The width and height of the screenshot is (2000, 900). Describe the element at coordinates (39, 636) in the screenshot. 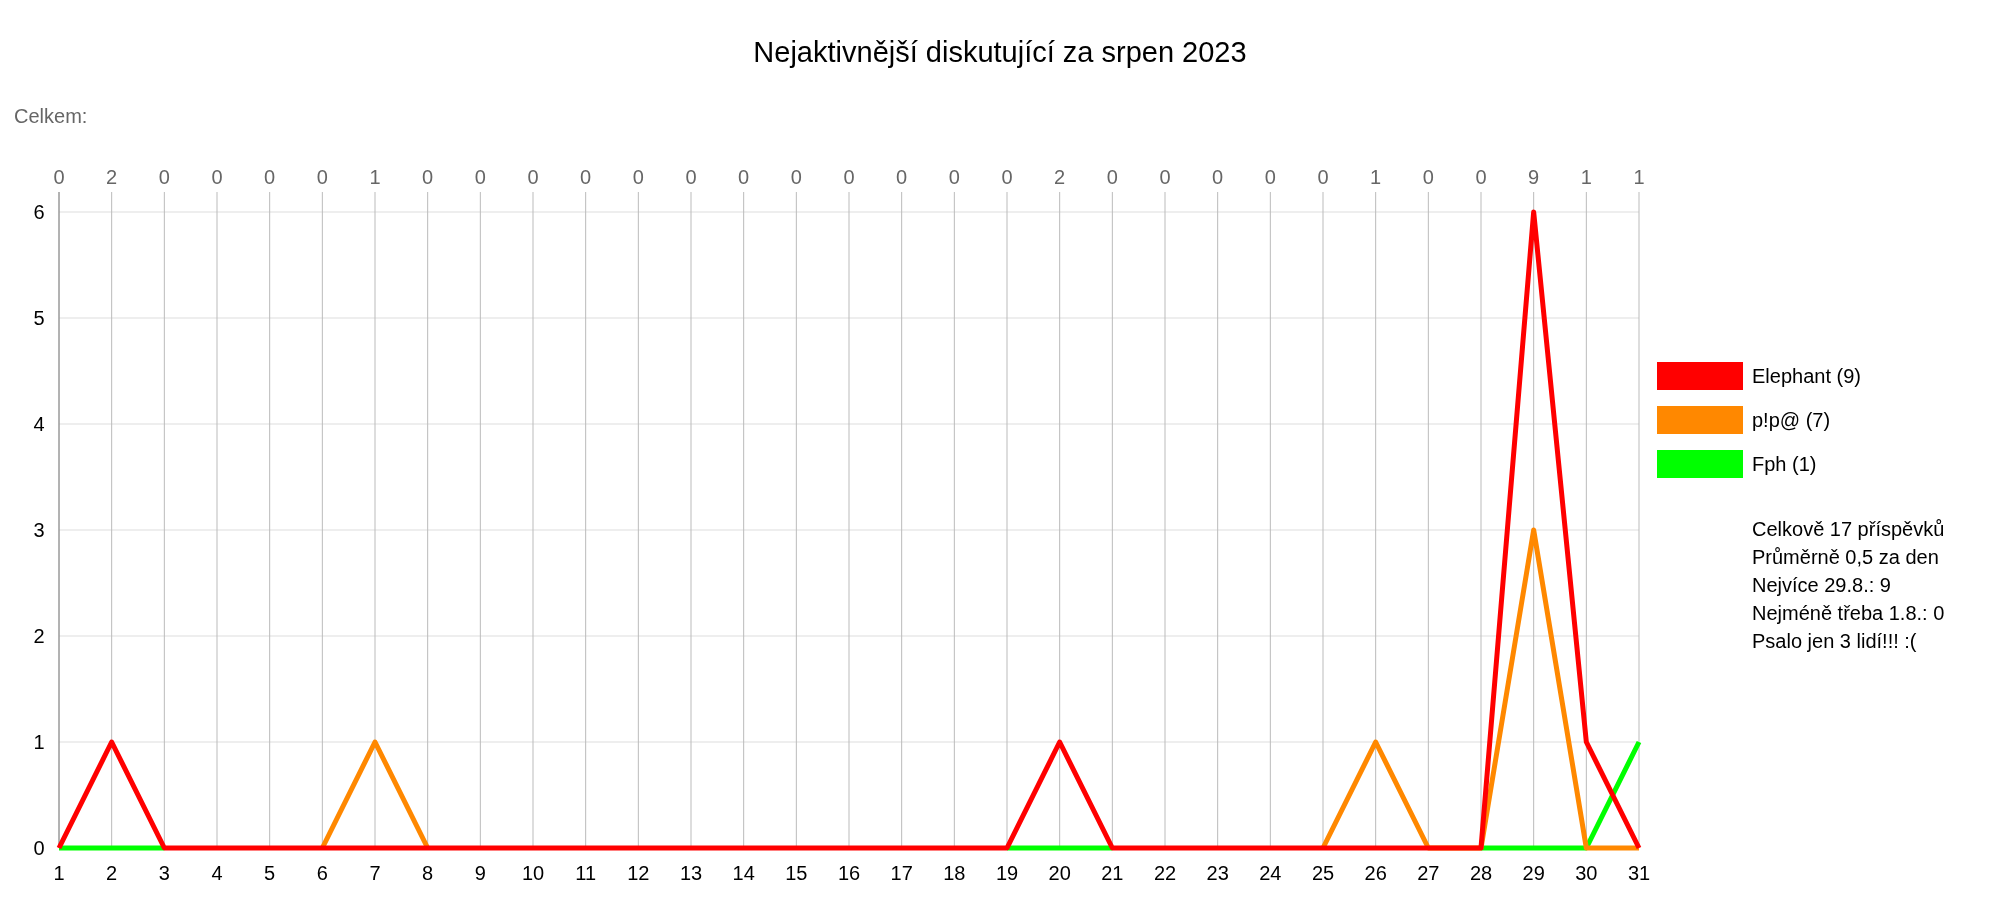

I see `y-tick-label: 2` at that location.